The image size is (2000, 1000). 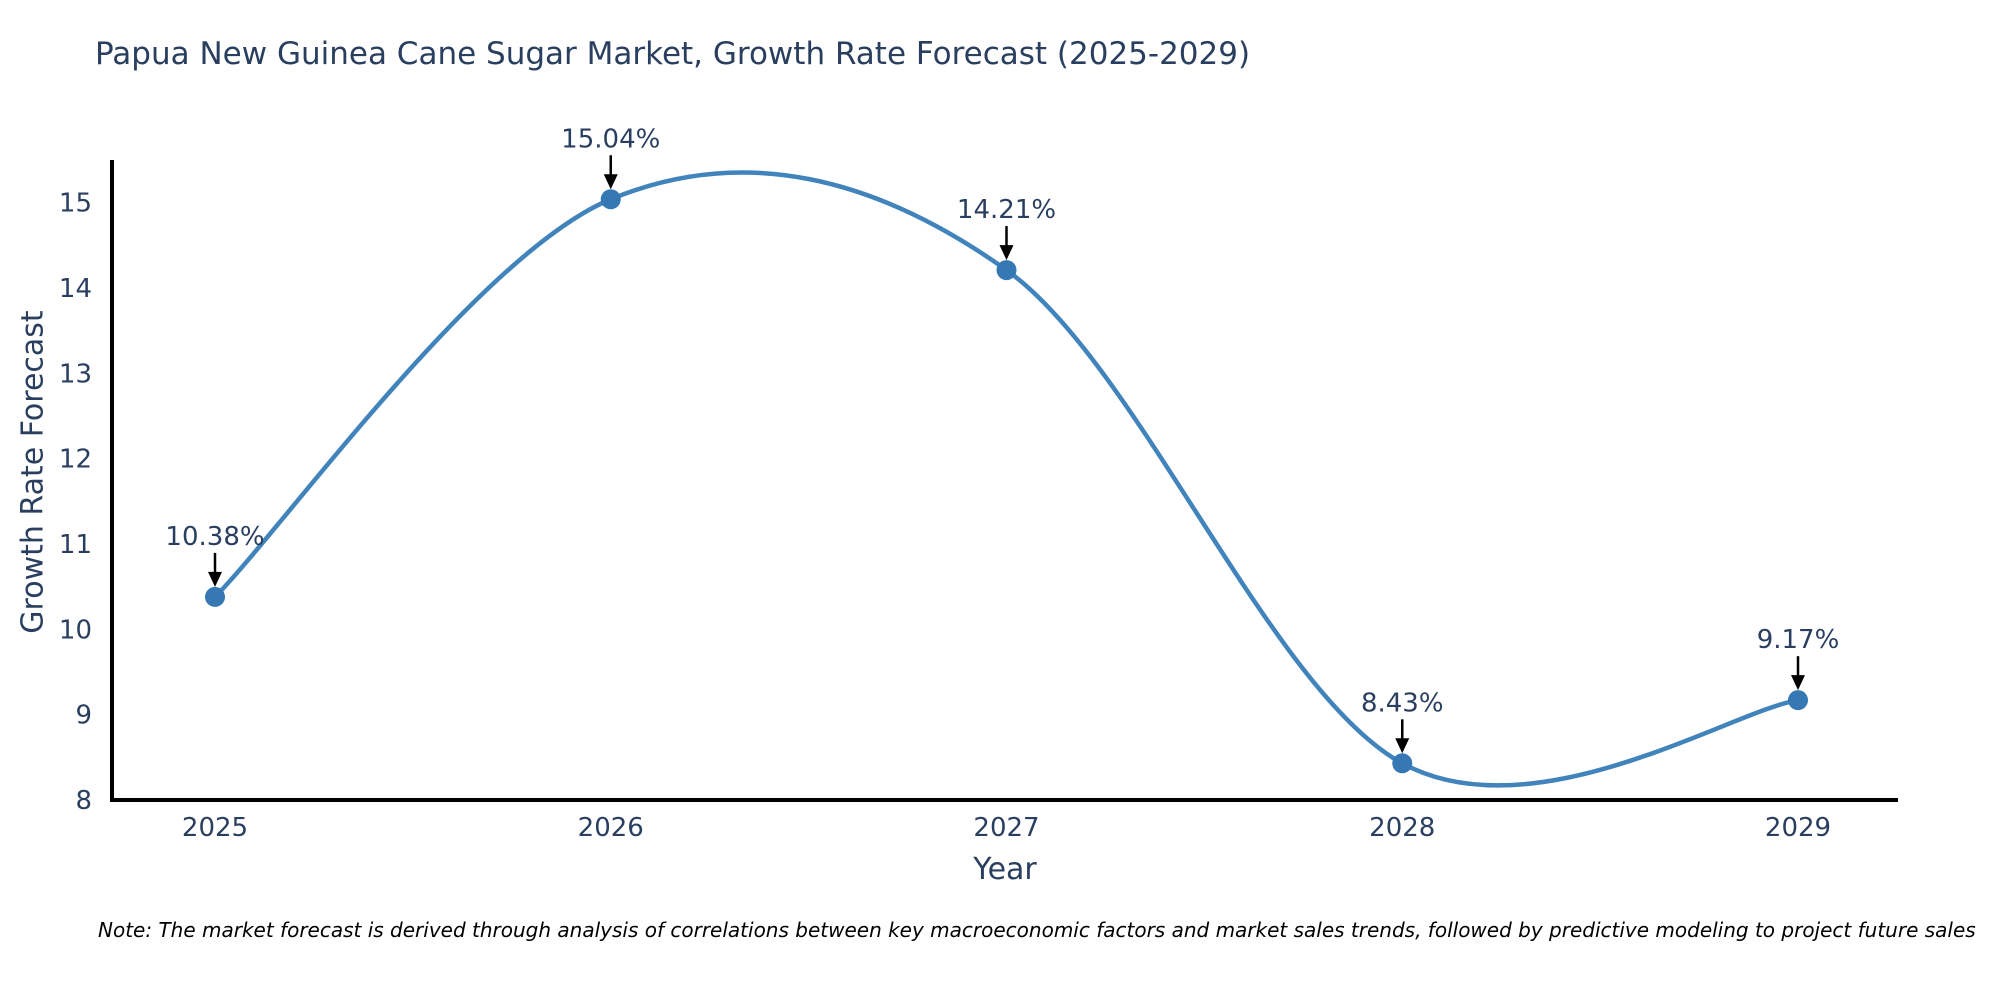 What do you see at coordinates (75, 545) in the screenshot?
I see `y-tick-label: 11` at bounding box center [75, 545].